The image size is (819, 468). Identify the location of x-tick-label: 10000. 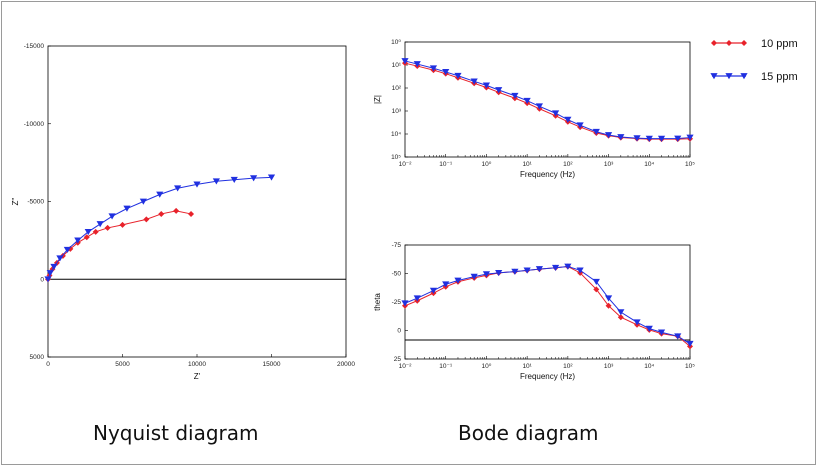
(197, 364).